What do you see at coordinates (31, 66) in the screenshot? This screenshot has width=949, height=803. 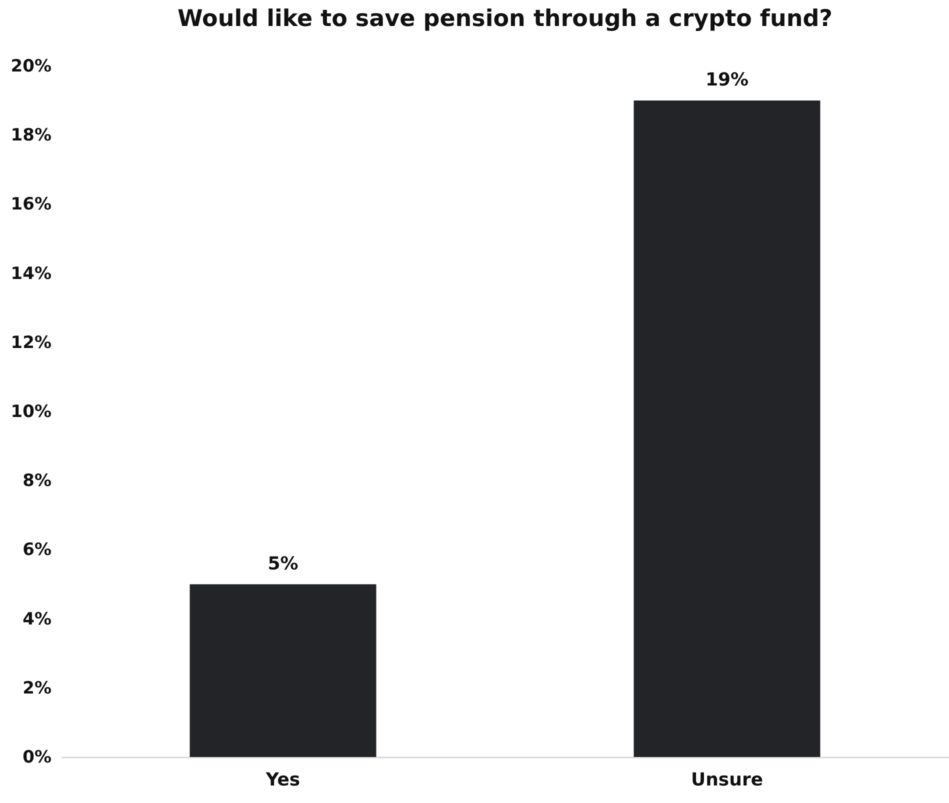 I see `y-tick-label: 20%` at bounding box center [31, 66].